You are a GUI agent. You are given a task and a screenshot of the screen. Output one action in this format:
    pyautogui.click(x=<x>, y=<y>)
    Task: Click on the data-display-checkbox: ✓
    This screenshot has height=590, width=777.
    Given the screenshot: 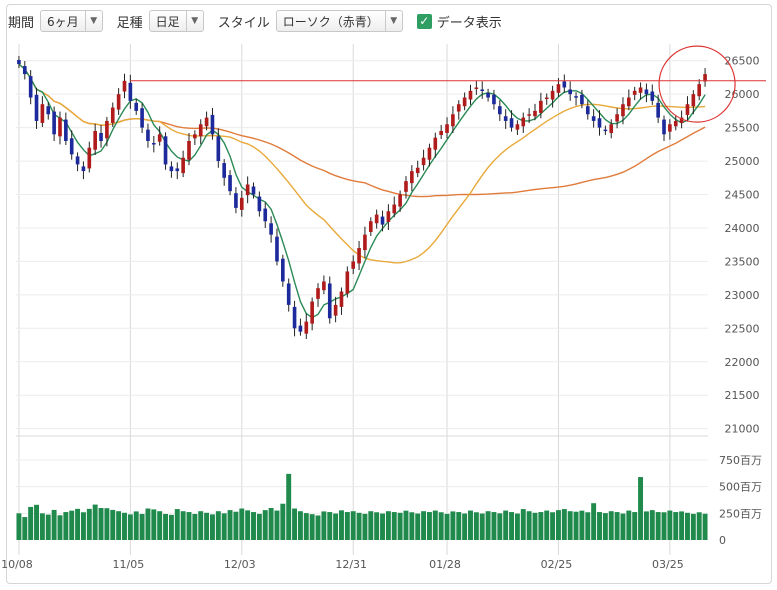 What is the action you would take?
    pyautogui.click(x=424, y=21)
    